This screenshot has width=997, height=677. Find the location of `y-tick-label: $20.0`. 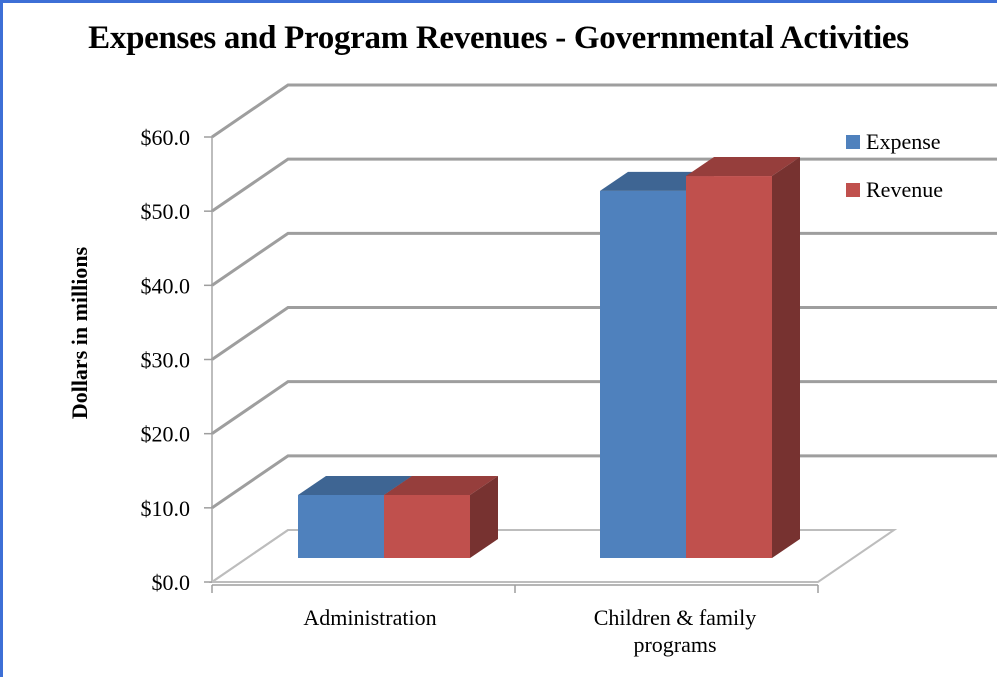

y-tick-label: $20.0 is located at coordinates (166, 434).